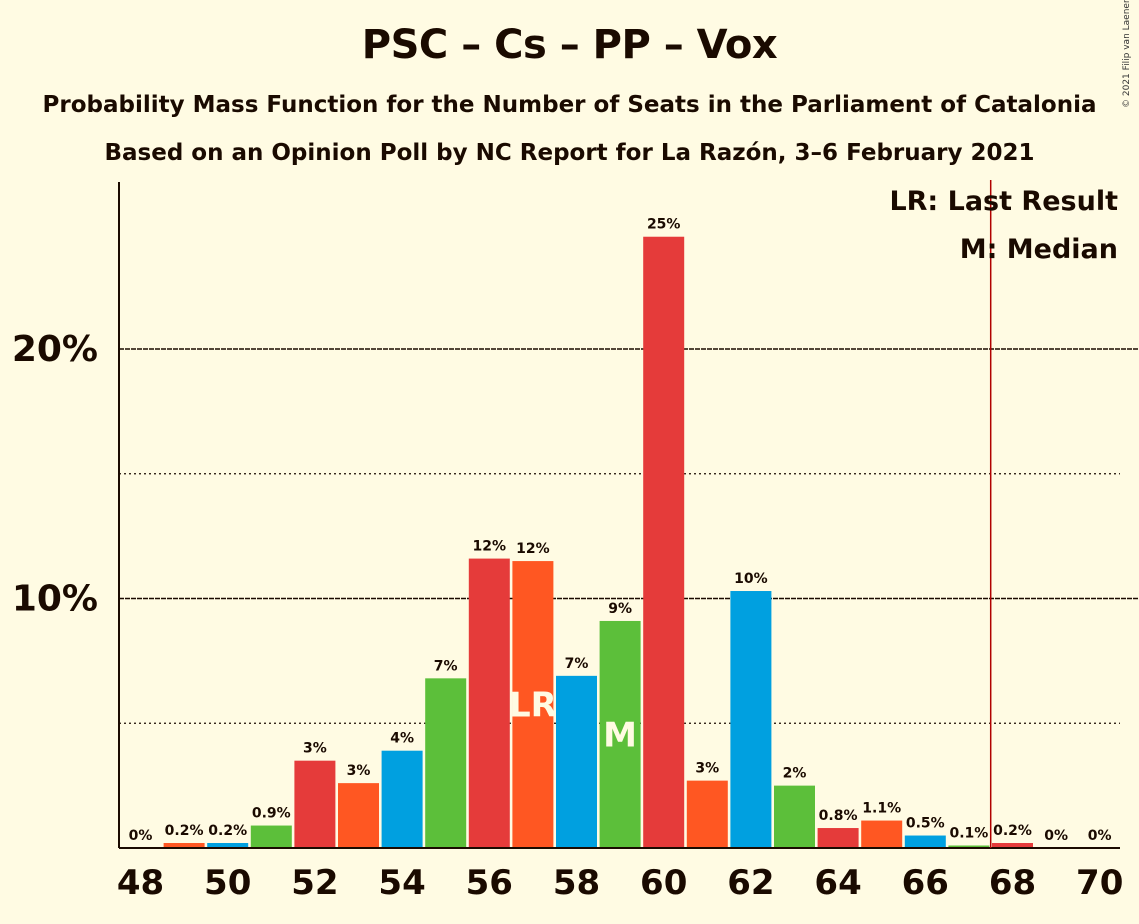  Describe the element at coordinates (795, 774) in the screenshot. I see `bar-value-label: 2%` at that location.